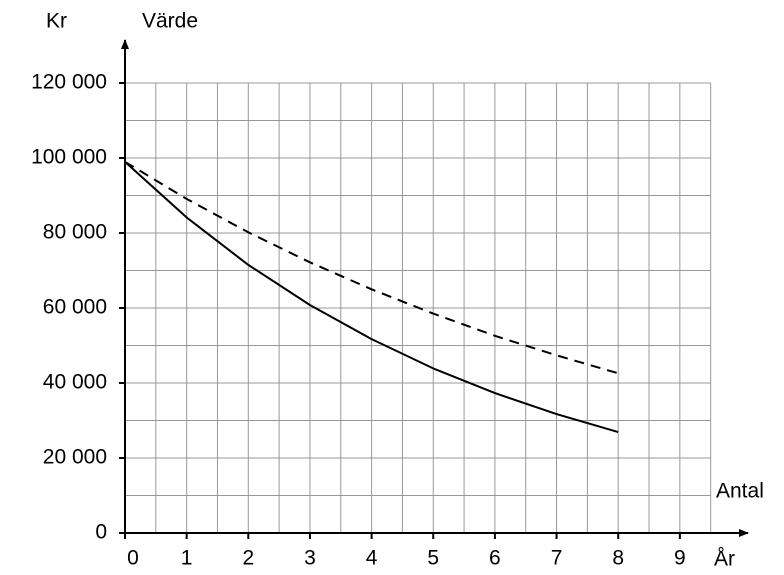 This screenshot has width=784, height=575. What do you see at coordinates (101, 532) in the screenshot?
I see `y-tick-label: 0` at bounding box center [101, 532].